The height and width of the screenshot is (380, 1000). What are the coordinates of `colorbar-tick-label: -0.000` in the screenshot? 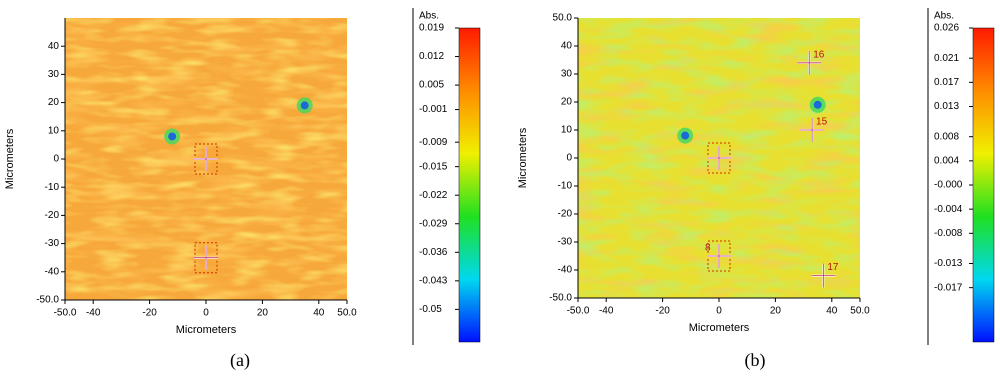 It's located at (948, 185).